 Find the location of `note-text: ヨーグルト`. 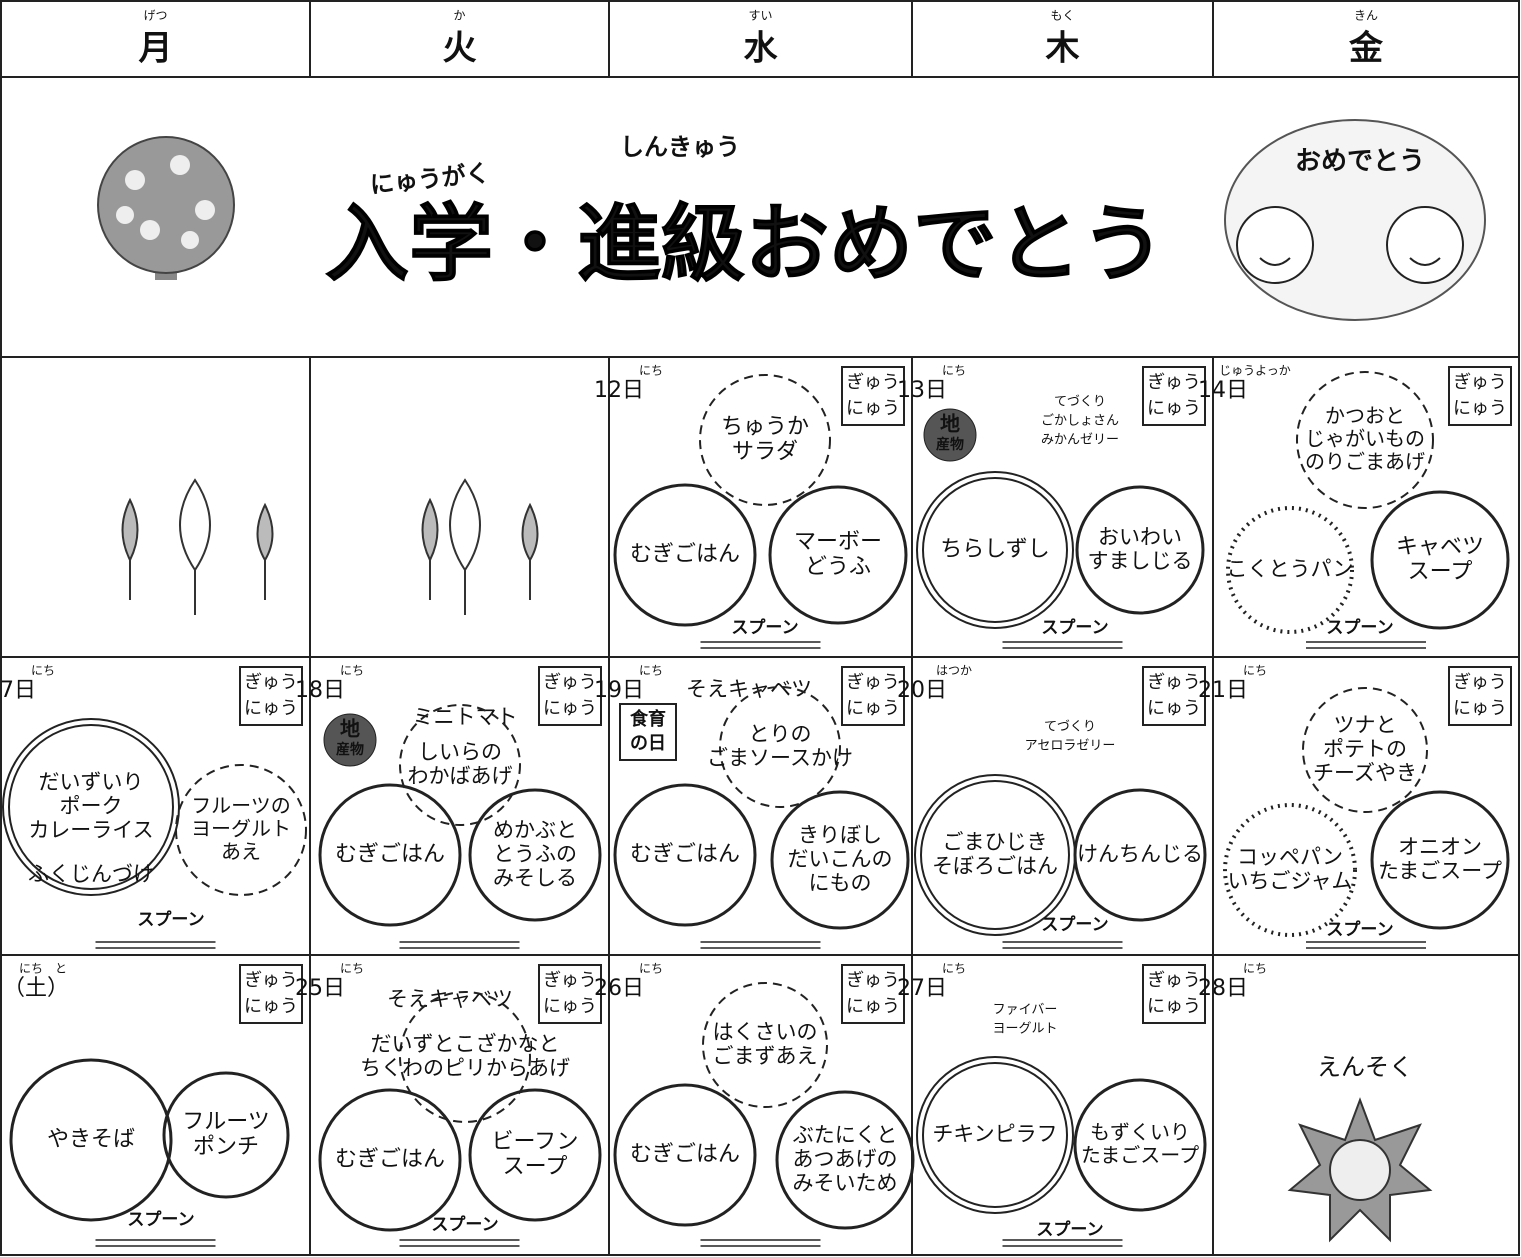

note-text: ヨーグルト is located at coordinates (1024, 1029).